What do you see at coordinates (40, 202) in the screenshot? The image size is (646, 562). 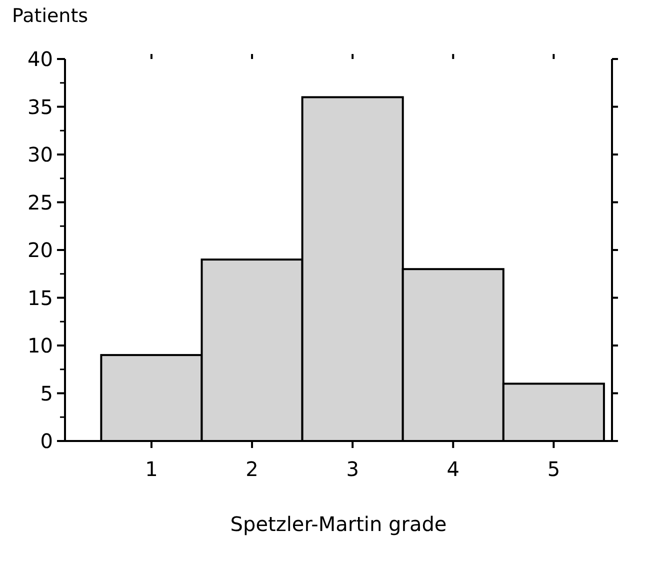 I see `y-tick-label: 25` at bounding box center [40, 202].